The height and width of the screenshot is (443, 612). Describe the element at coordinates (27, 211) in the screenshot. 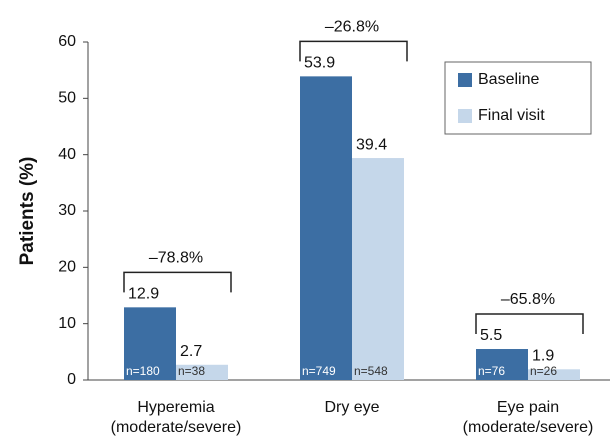

I see `y-axis-label: Patients (%)` at that location.